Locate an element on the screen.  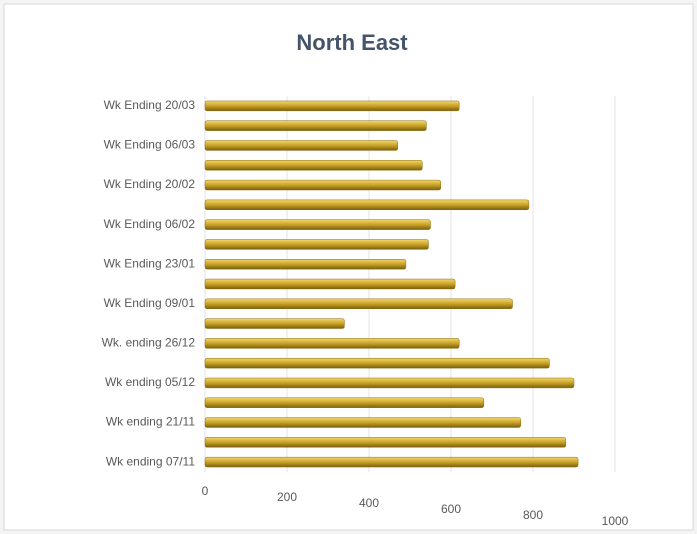
y-tick-label: Wk ending 05/12 is located at coordinates (150, 382).